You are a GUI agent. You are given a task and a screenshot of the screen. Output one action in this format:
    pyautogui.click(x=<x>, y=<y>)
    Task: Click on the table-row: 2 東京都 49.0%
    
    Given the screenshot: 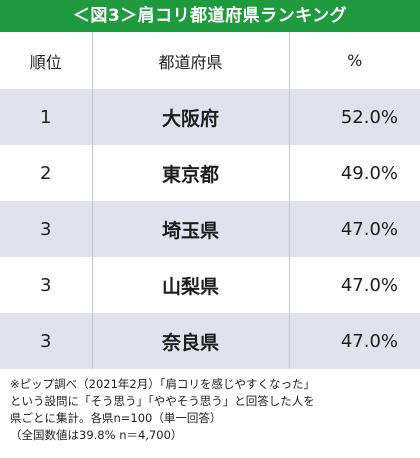 What is the action you would take?
    pyautogui.click(x=210, y=173)
    